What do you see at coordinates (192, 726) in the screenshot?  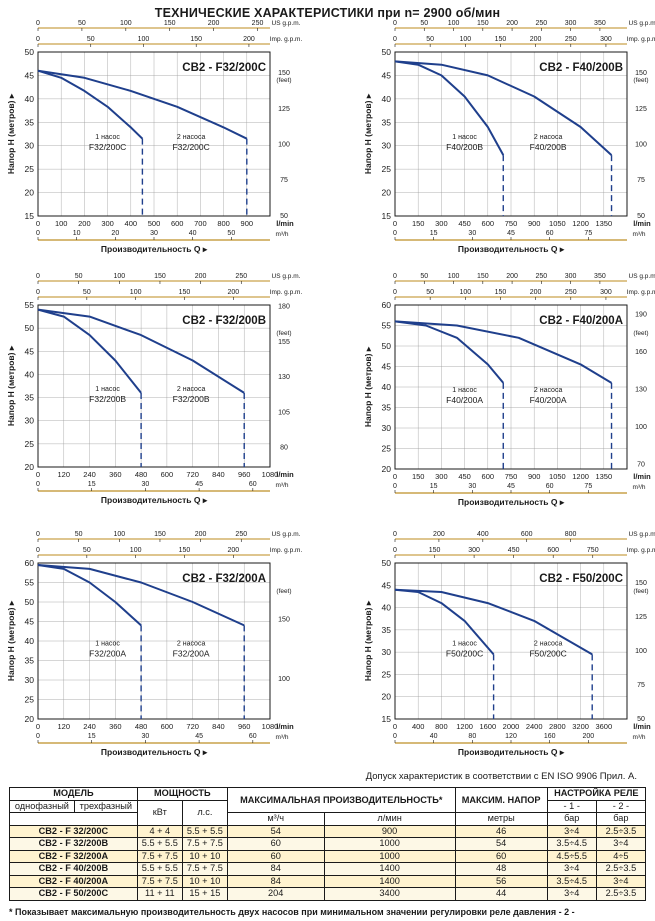 I see `x-tick-label: 720` at bounding box center [192, 726].